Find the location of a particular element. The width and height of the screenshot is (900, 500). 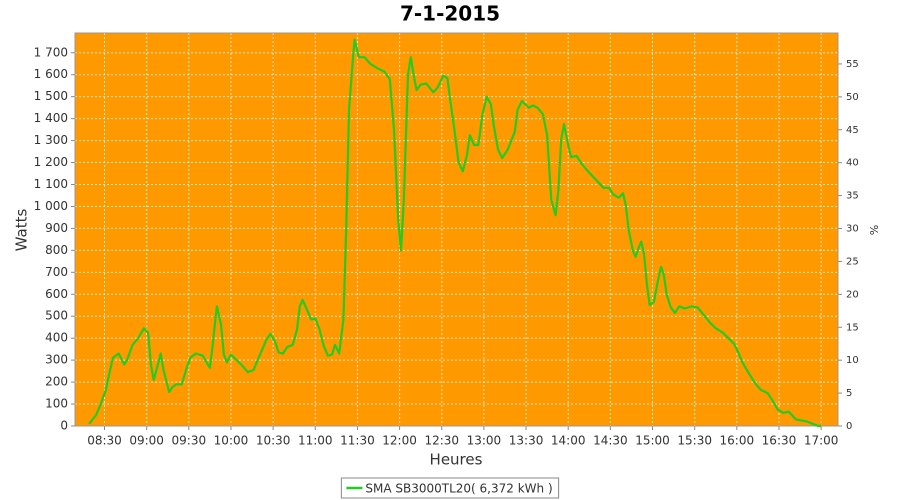

y-tick-label: 500 is located at coordinates (56, 316).